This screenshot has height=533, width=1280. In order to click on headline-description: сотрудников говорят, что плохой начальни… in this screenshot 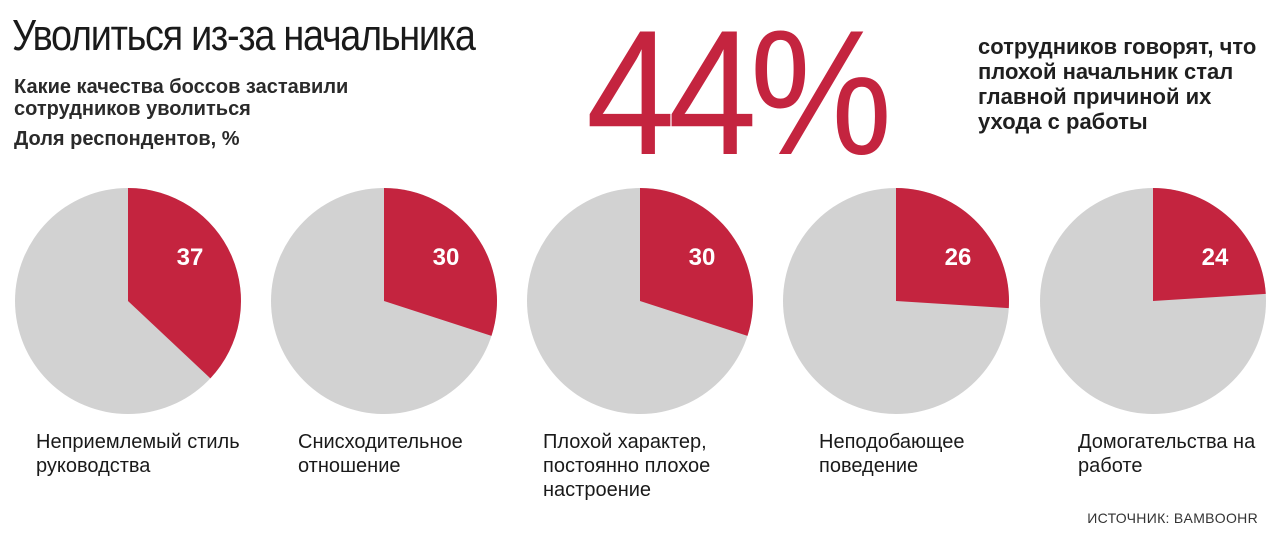, I will do `click(1117, 84)`.